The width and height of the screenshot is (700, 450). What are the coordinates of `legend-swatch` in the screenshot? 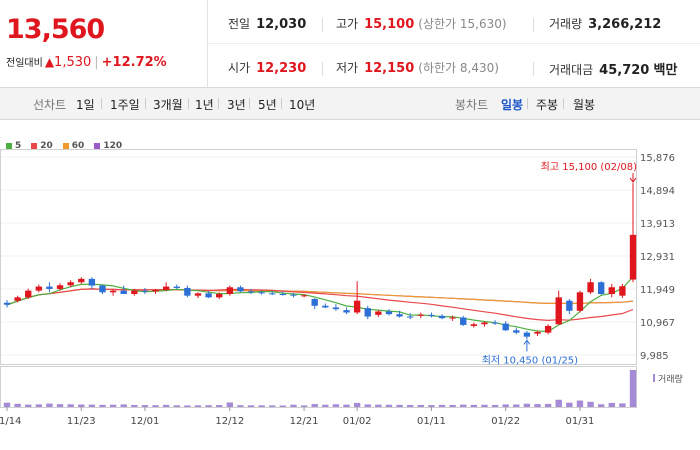 It's located at (65, 145).